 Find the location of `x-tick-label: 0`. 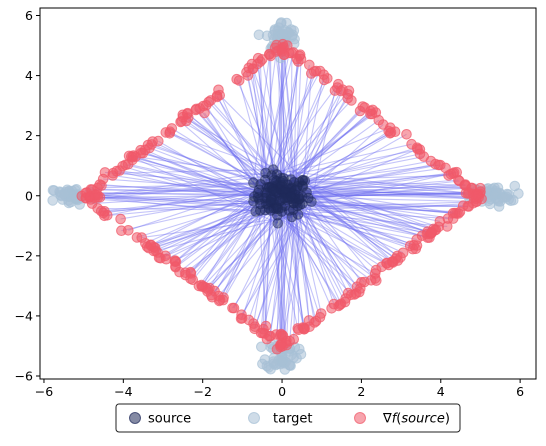

x-tick-label: 0 is located at coordinates (282, 391).